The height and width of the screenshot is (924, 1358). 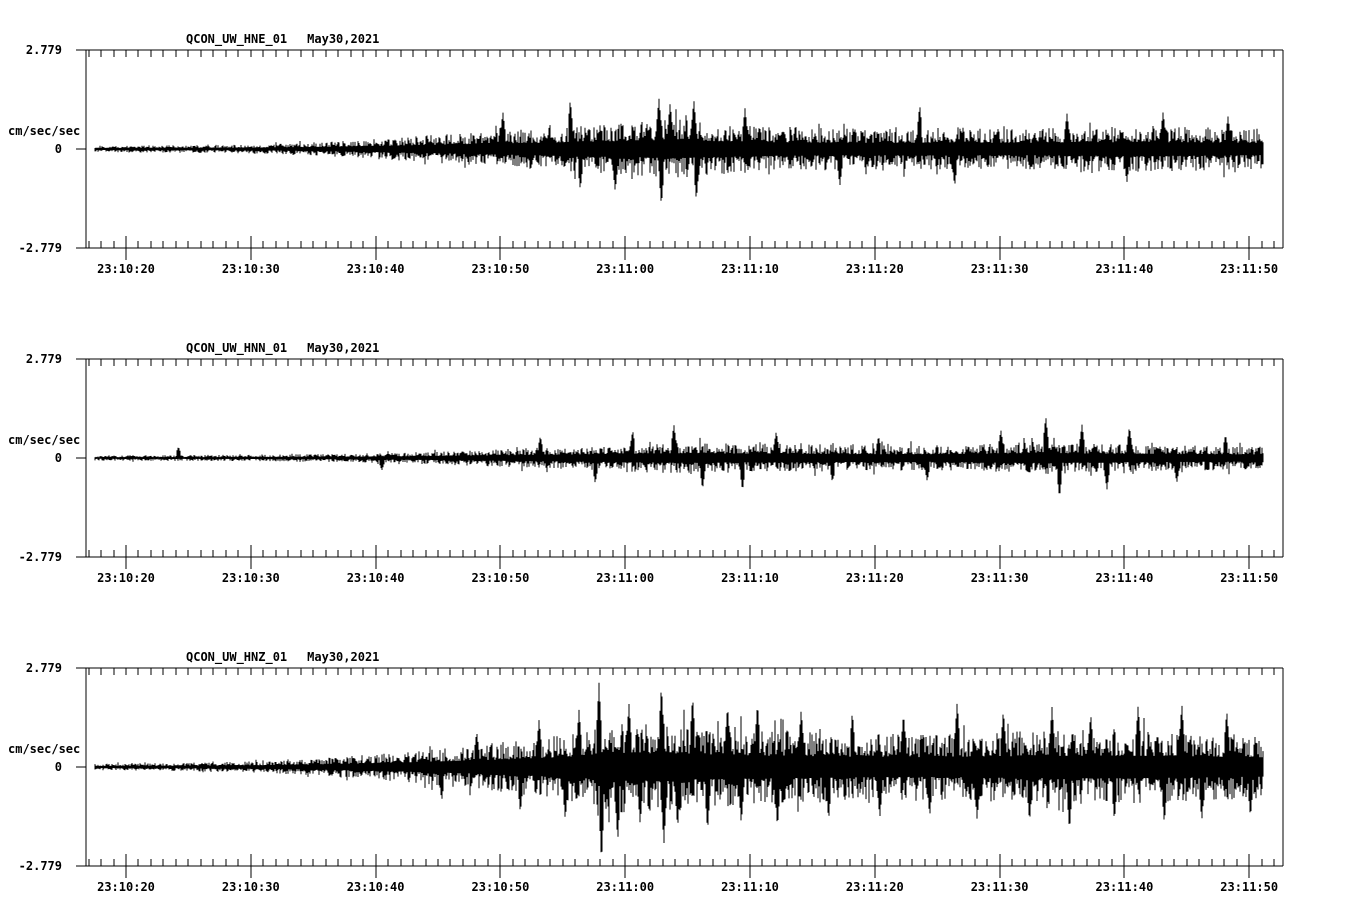 I want to click on station-channel-label: QCON_UW_HNN_01, so click(x=237, y=348).